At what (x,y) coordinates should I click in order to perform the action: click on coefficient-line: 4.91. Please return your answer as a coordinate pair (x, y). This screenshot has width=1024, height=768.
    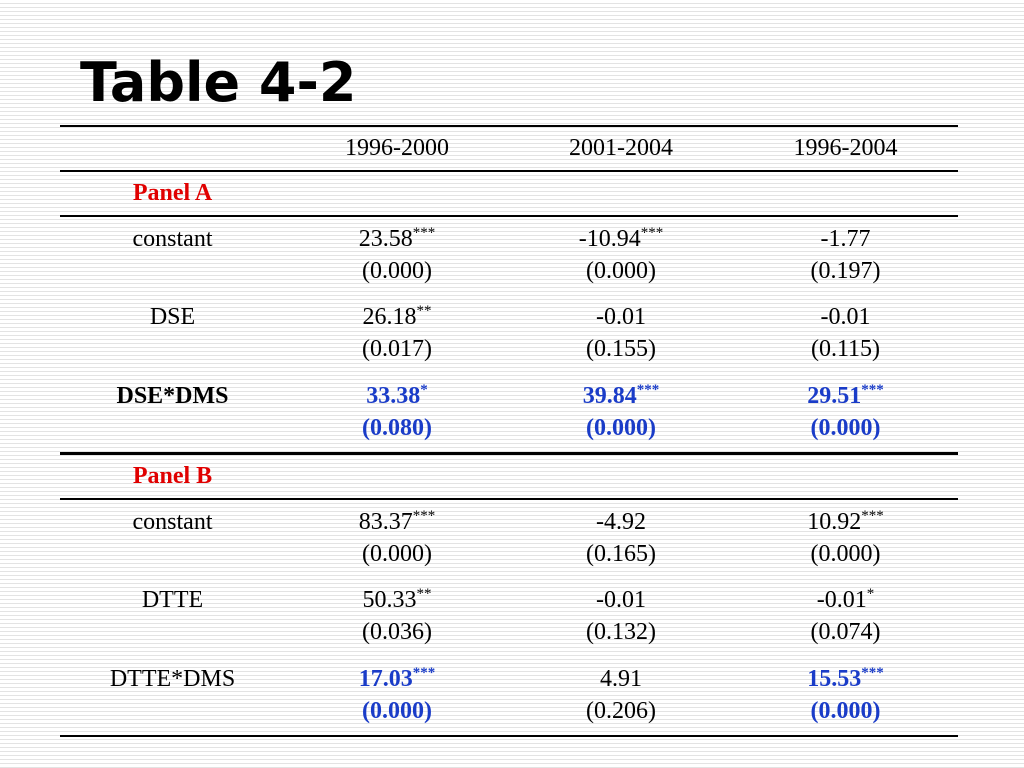
    Looking at the image, I should click on (621, 679).